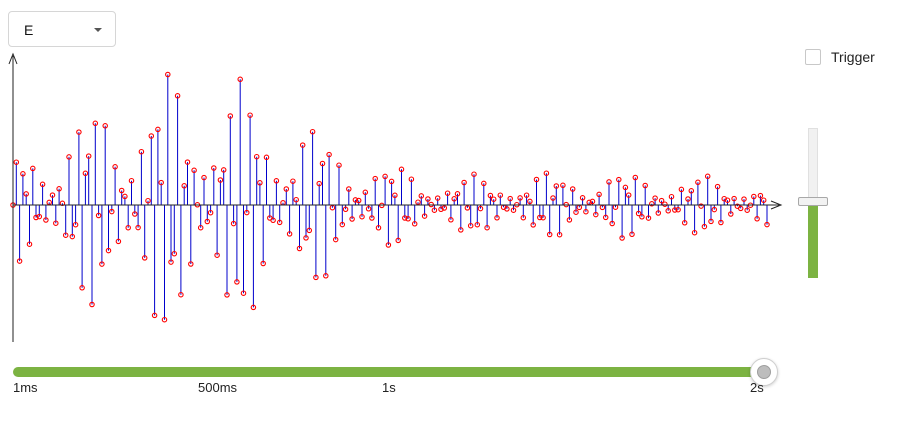 This screenshot has height=422, width=922. What do you see at coordinates (388, 372) in the screenshot?
I see `time-slider-track` at bounding box center [388, 372].